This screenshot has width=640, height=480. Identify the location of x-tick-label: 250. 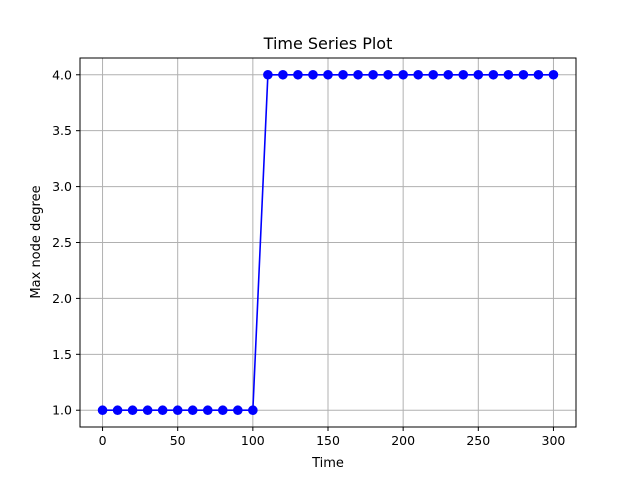
(478, 440).